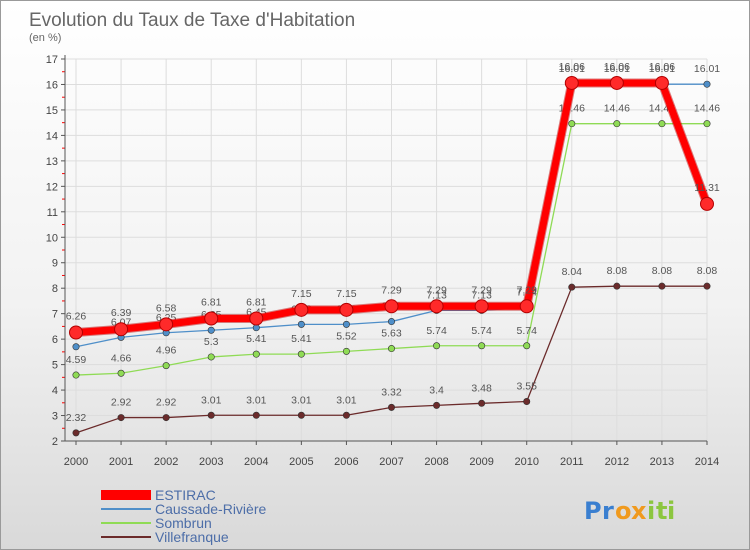 The width and height of the screenshot is (750, 550). Describe the element at coordinates (52, 213) in the screenshot. I see `y-tick-label: 11` at that location.